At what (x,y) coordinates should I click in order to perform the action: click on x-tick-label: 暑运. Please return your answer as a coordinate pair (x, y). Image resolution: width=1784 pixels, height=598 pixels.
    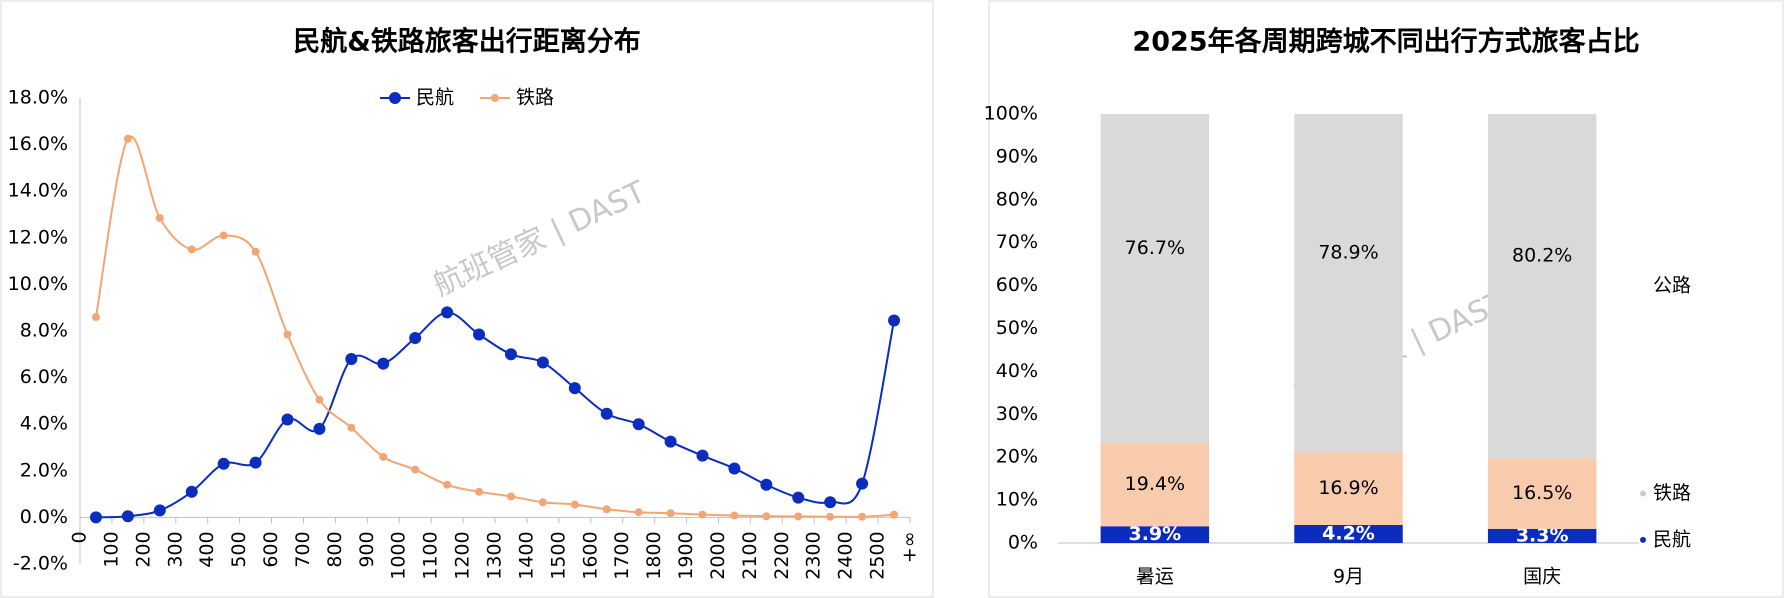
    Looking at the image, I should click on (1155, 577).